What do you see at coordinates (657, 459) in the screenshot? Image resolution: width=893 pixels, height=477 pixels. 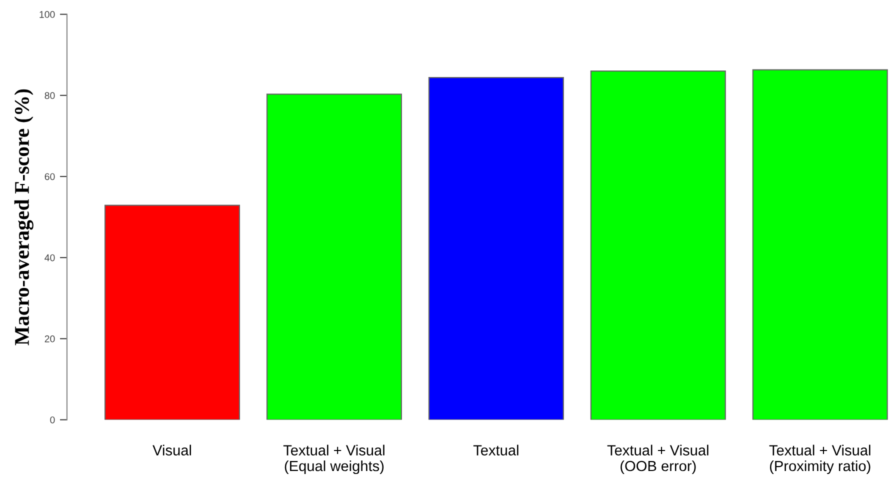 I see `x-tick-label: Textual + Visual (OOB error)` at bounding box center [657, 459].